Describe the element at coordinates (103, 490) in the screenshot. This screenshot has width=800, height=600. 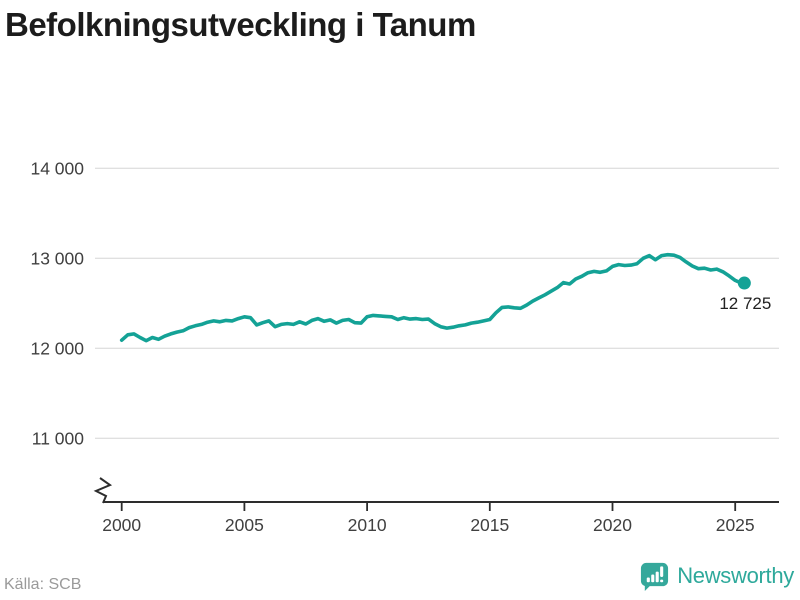
I see `axis-break-icon` at that location.